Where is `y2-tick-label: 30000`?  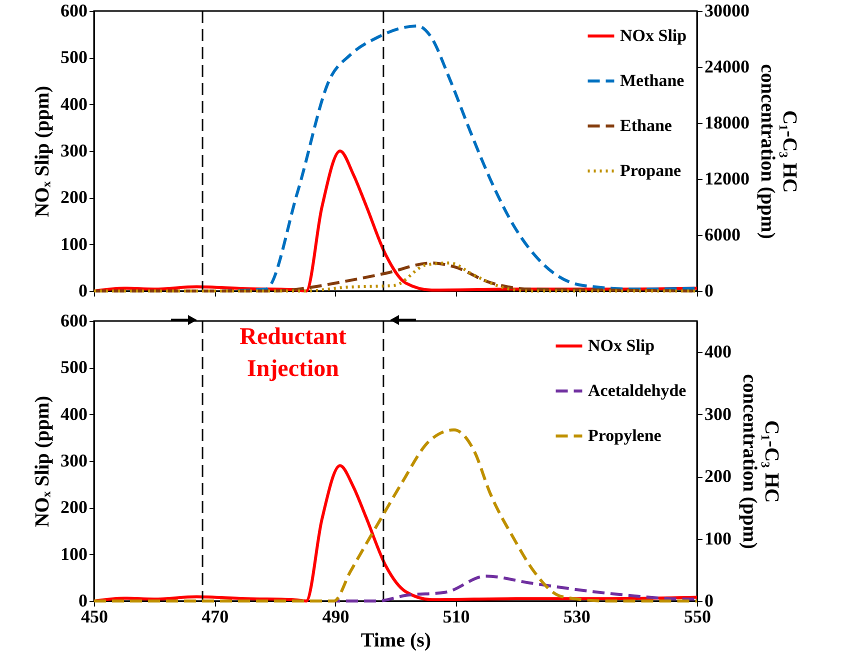 y2-tick-label: 30000 is located at coordinates (727, 10).